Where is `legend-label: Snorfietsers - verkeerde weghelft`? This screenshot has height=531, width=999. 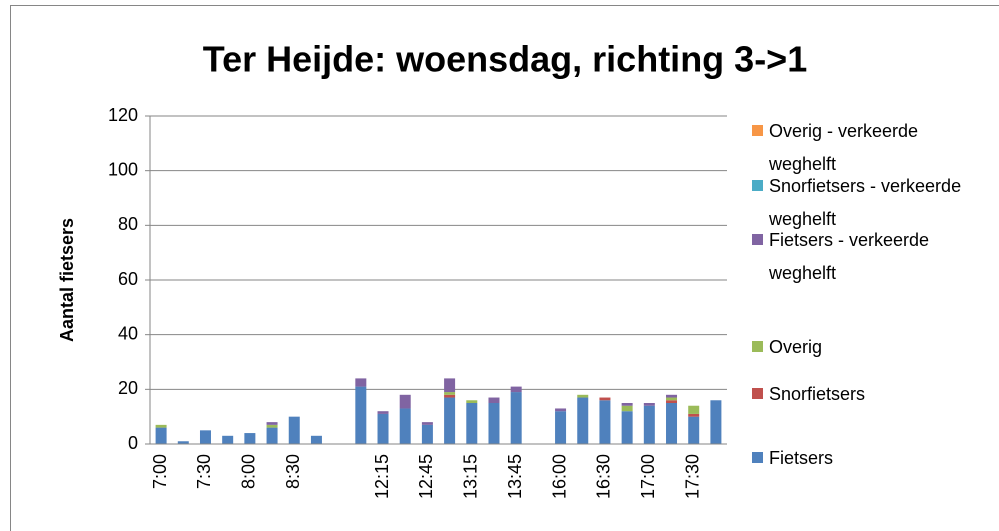
legend-label: Snorfietsers - verkeerde weghelft is located at coordinates (865, 202).